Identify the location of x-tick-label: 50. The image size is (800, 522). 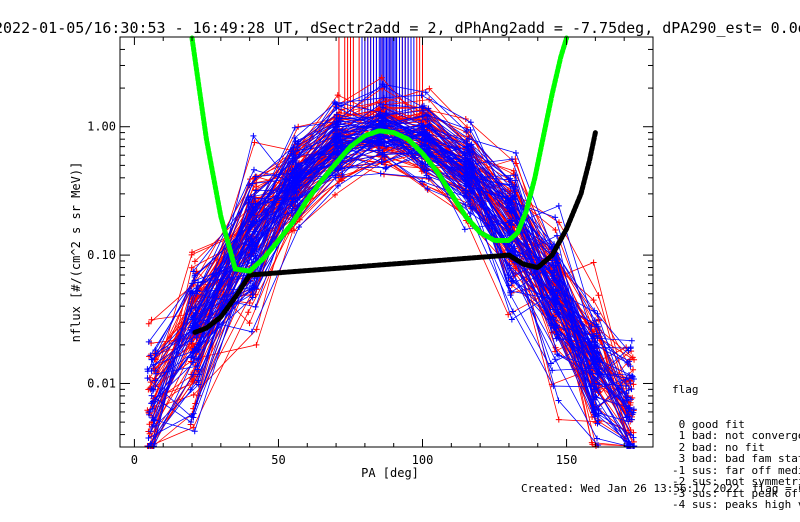
(278, 460).